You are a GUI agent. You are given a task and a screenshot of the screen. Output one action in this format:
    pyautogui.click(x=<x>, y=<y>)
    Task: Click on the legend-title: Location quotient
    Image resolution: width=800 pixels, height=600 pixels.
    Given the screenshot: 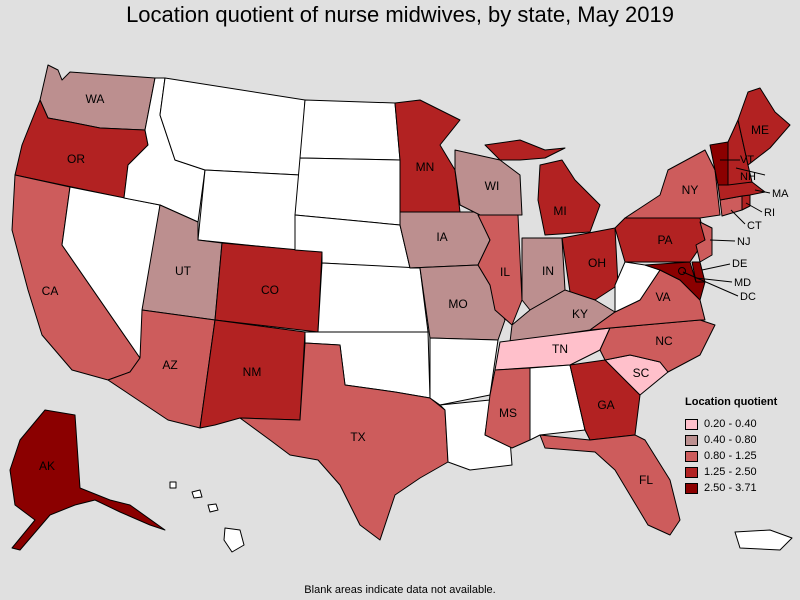 What is the action you would take?
    pyautogui.click(x=731, y=402)
    